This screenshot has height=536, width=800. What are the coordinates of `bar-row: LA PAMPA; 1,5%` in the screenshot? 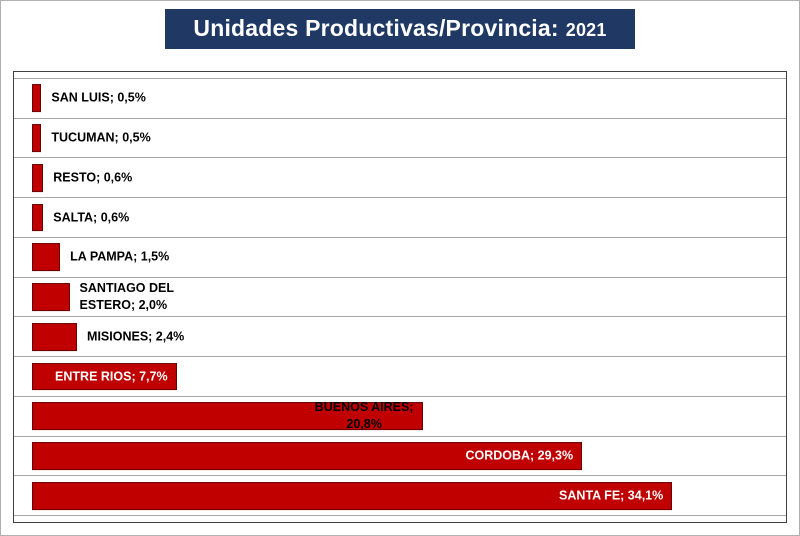 It's located at (400, 256).